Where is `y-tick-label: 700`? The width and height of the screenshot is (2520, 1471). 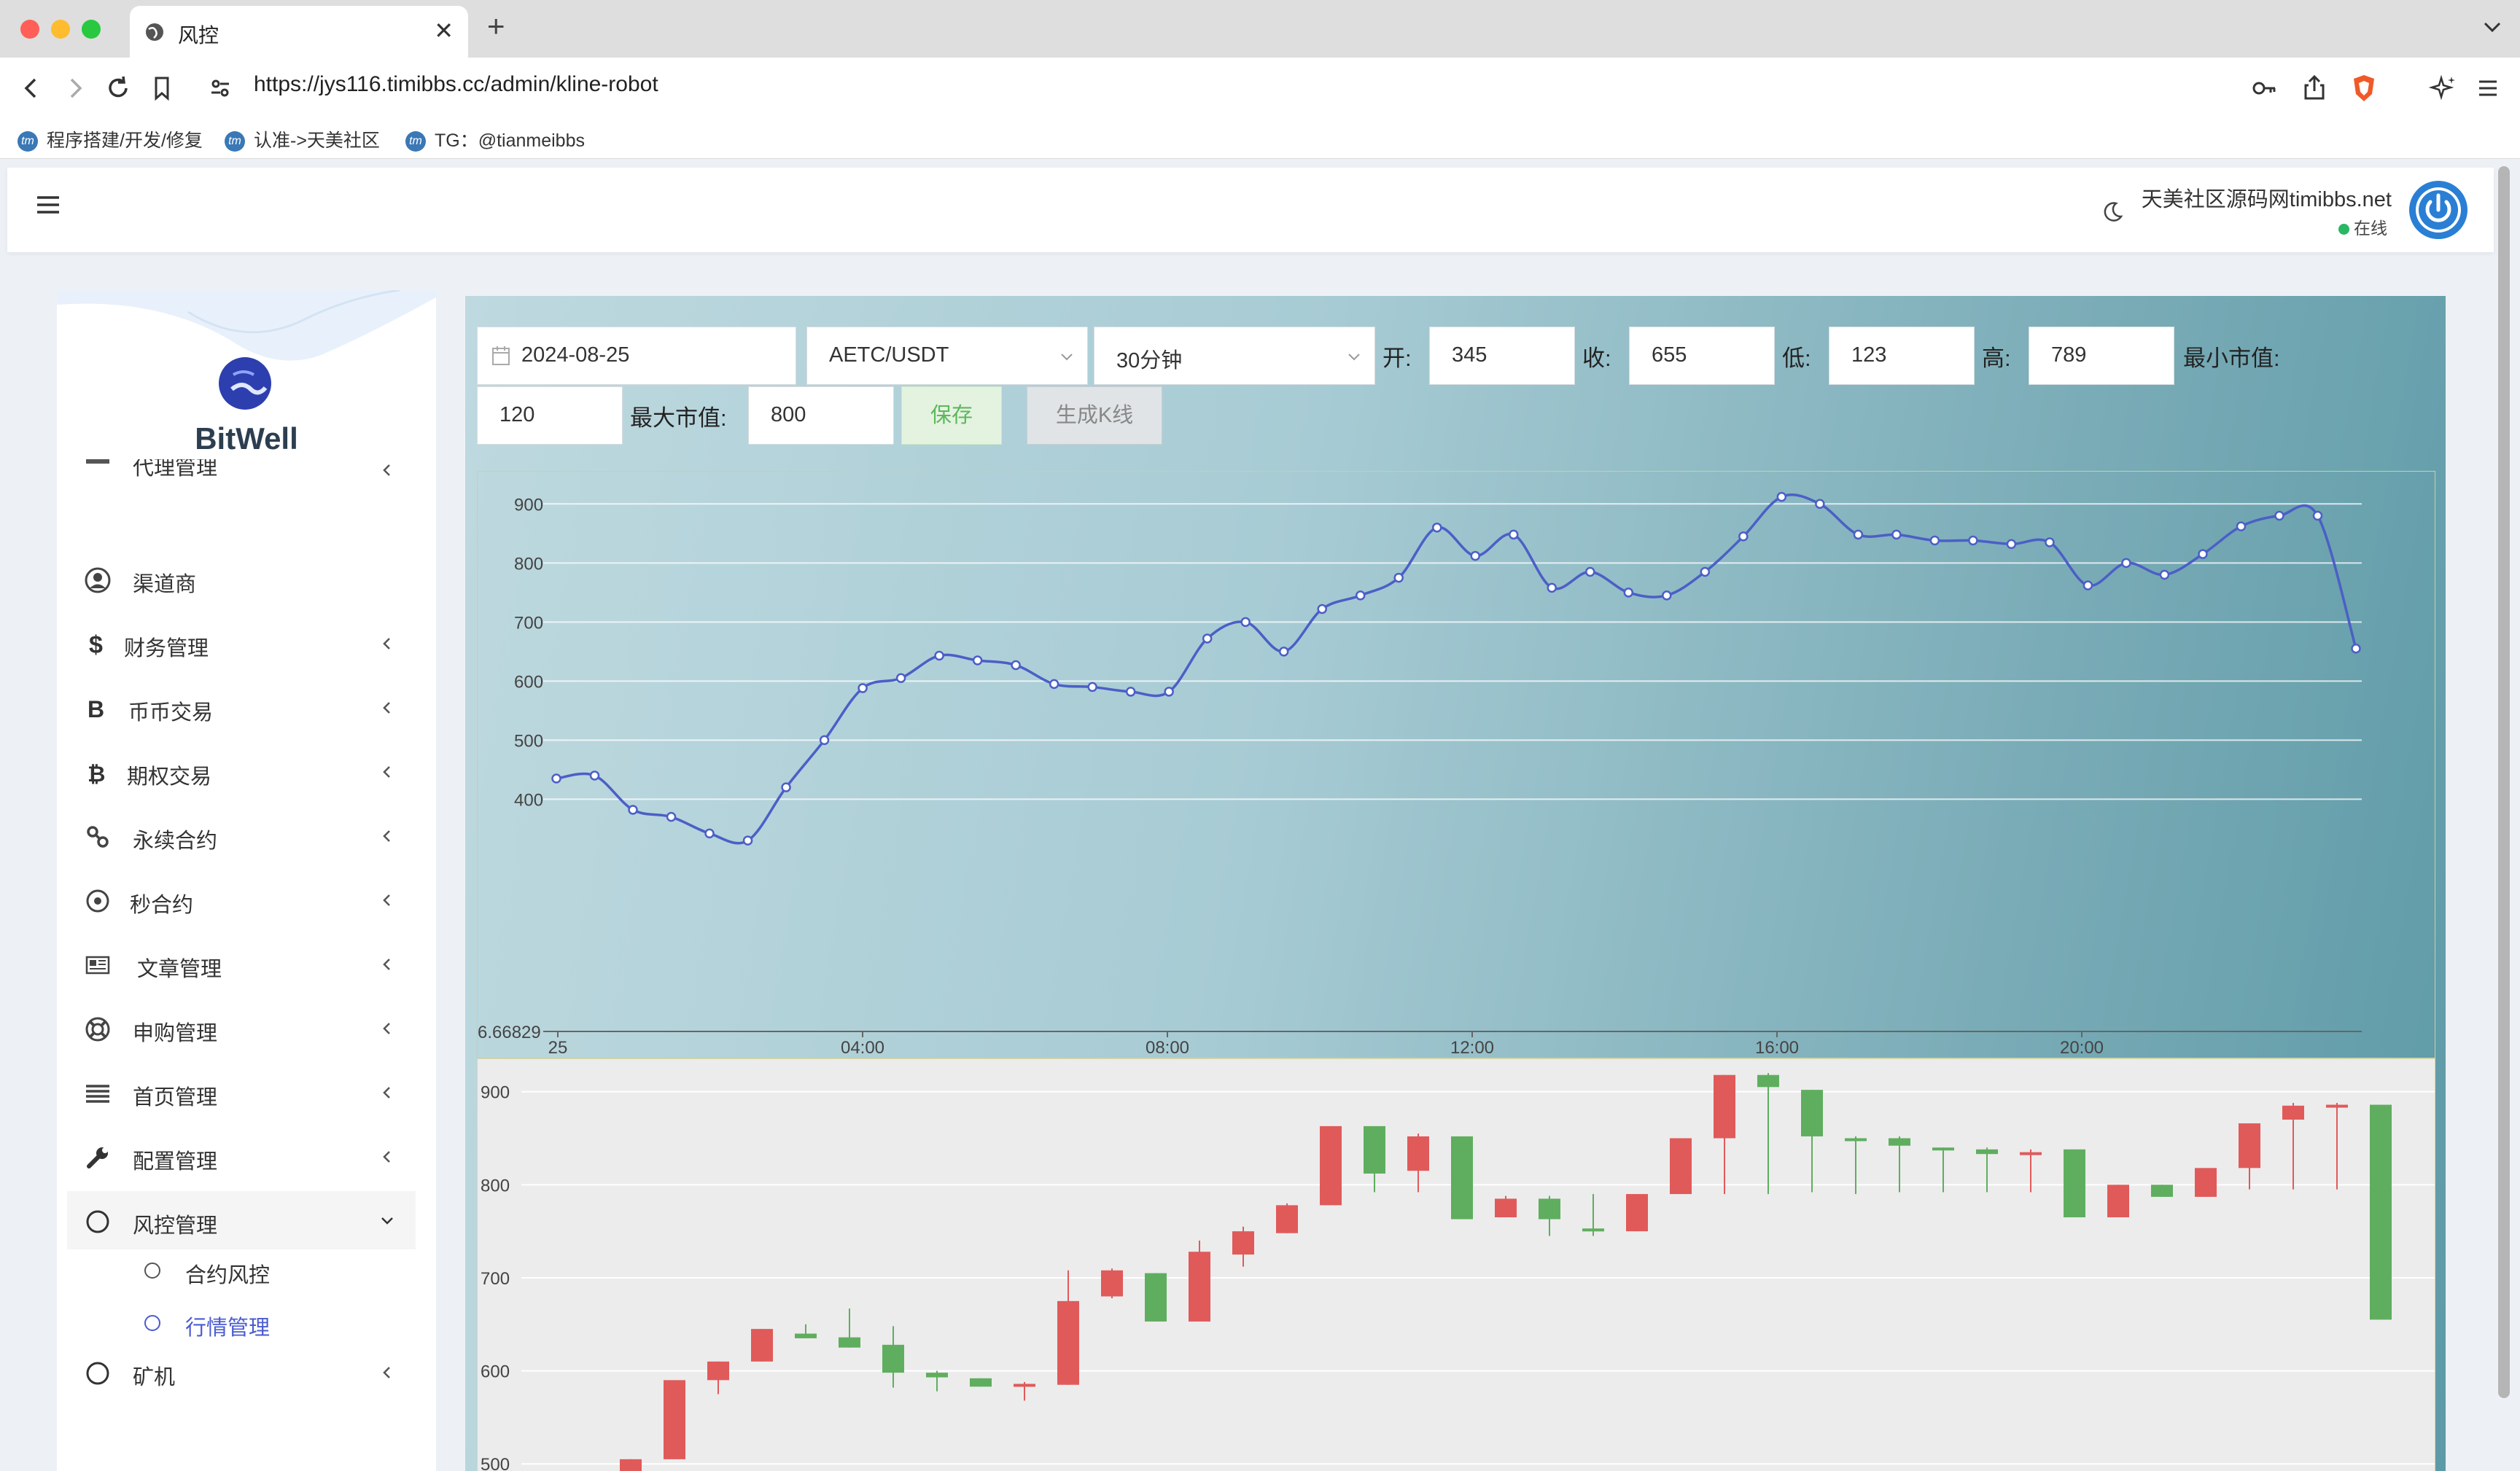
y-tick-label: 700 is located at coordinates (528, 623).